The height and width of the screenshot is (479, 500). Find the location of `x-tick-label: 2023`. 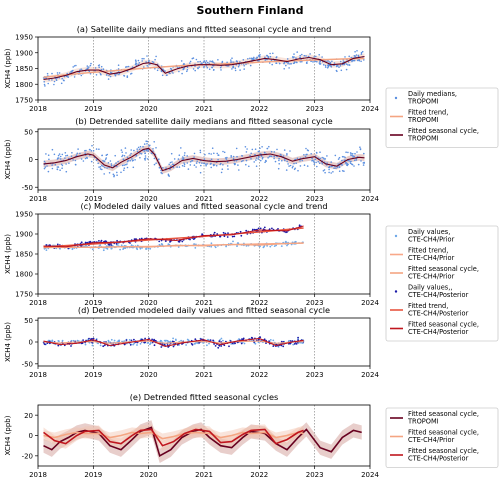

x-tick-label: 2023 is located at coordinates (315, 199).